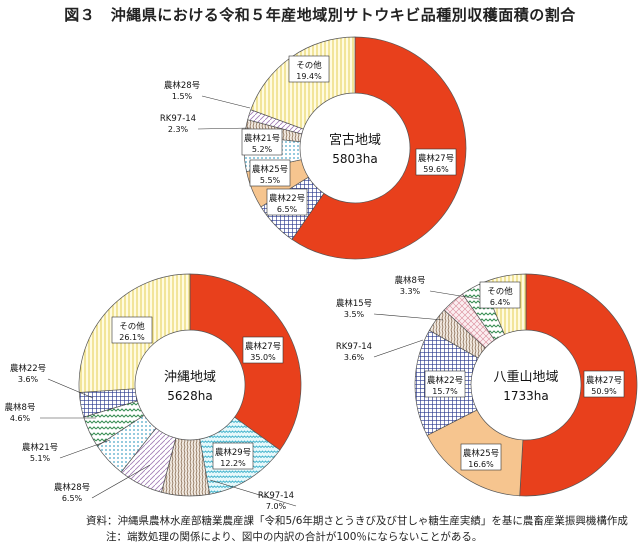 The image size is (640, 549). What do you see at coordinates (233, 463) in the screenshot?
I see `variety-percent: 12.2%` at bounding box center [233, 463].